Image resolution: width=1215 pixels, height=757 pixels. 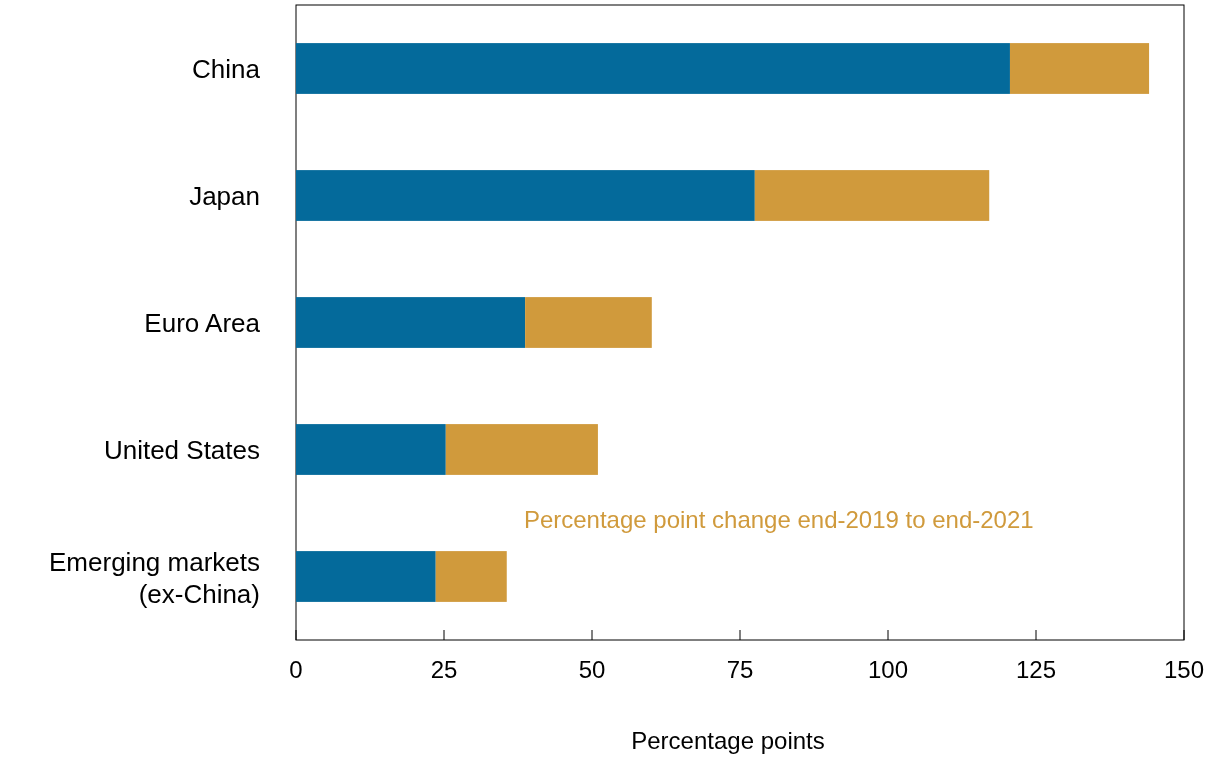 I want to click on x-tick-label: 100, so click(x=888, y=669).